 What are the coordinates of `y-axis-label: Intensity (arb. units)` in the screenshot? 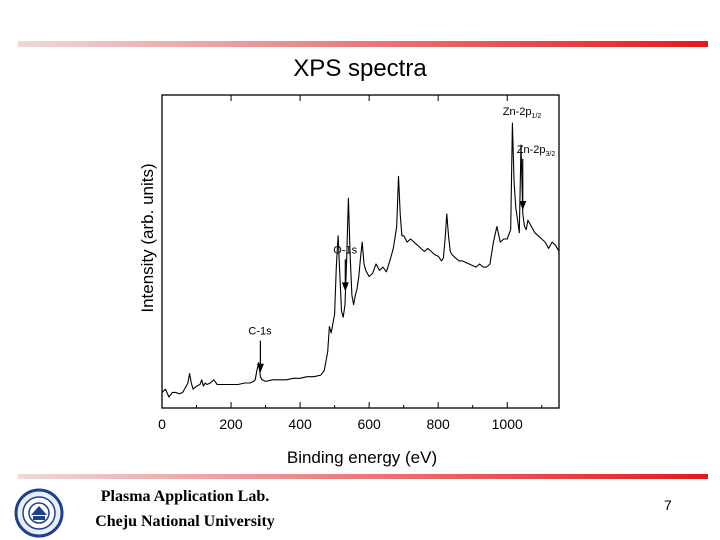 It's located at (147, 237).